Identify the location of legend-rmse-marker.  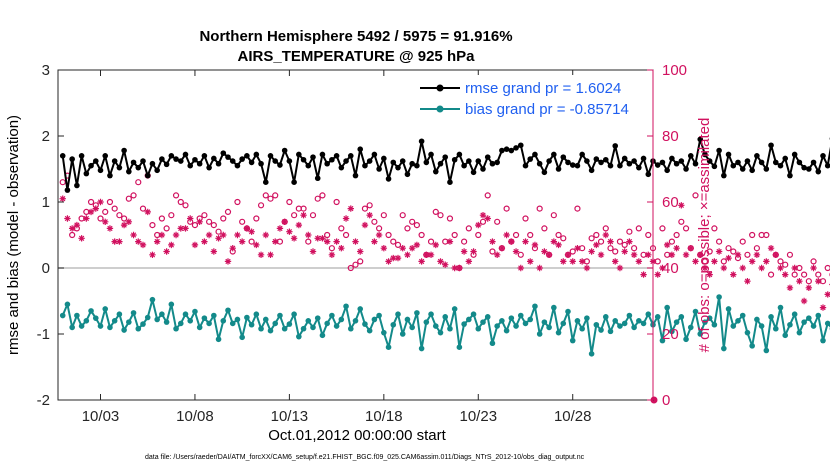
(440, 88).